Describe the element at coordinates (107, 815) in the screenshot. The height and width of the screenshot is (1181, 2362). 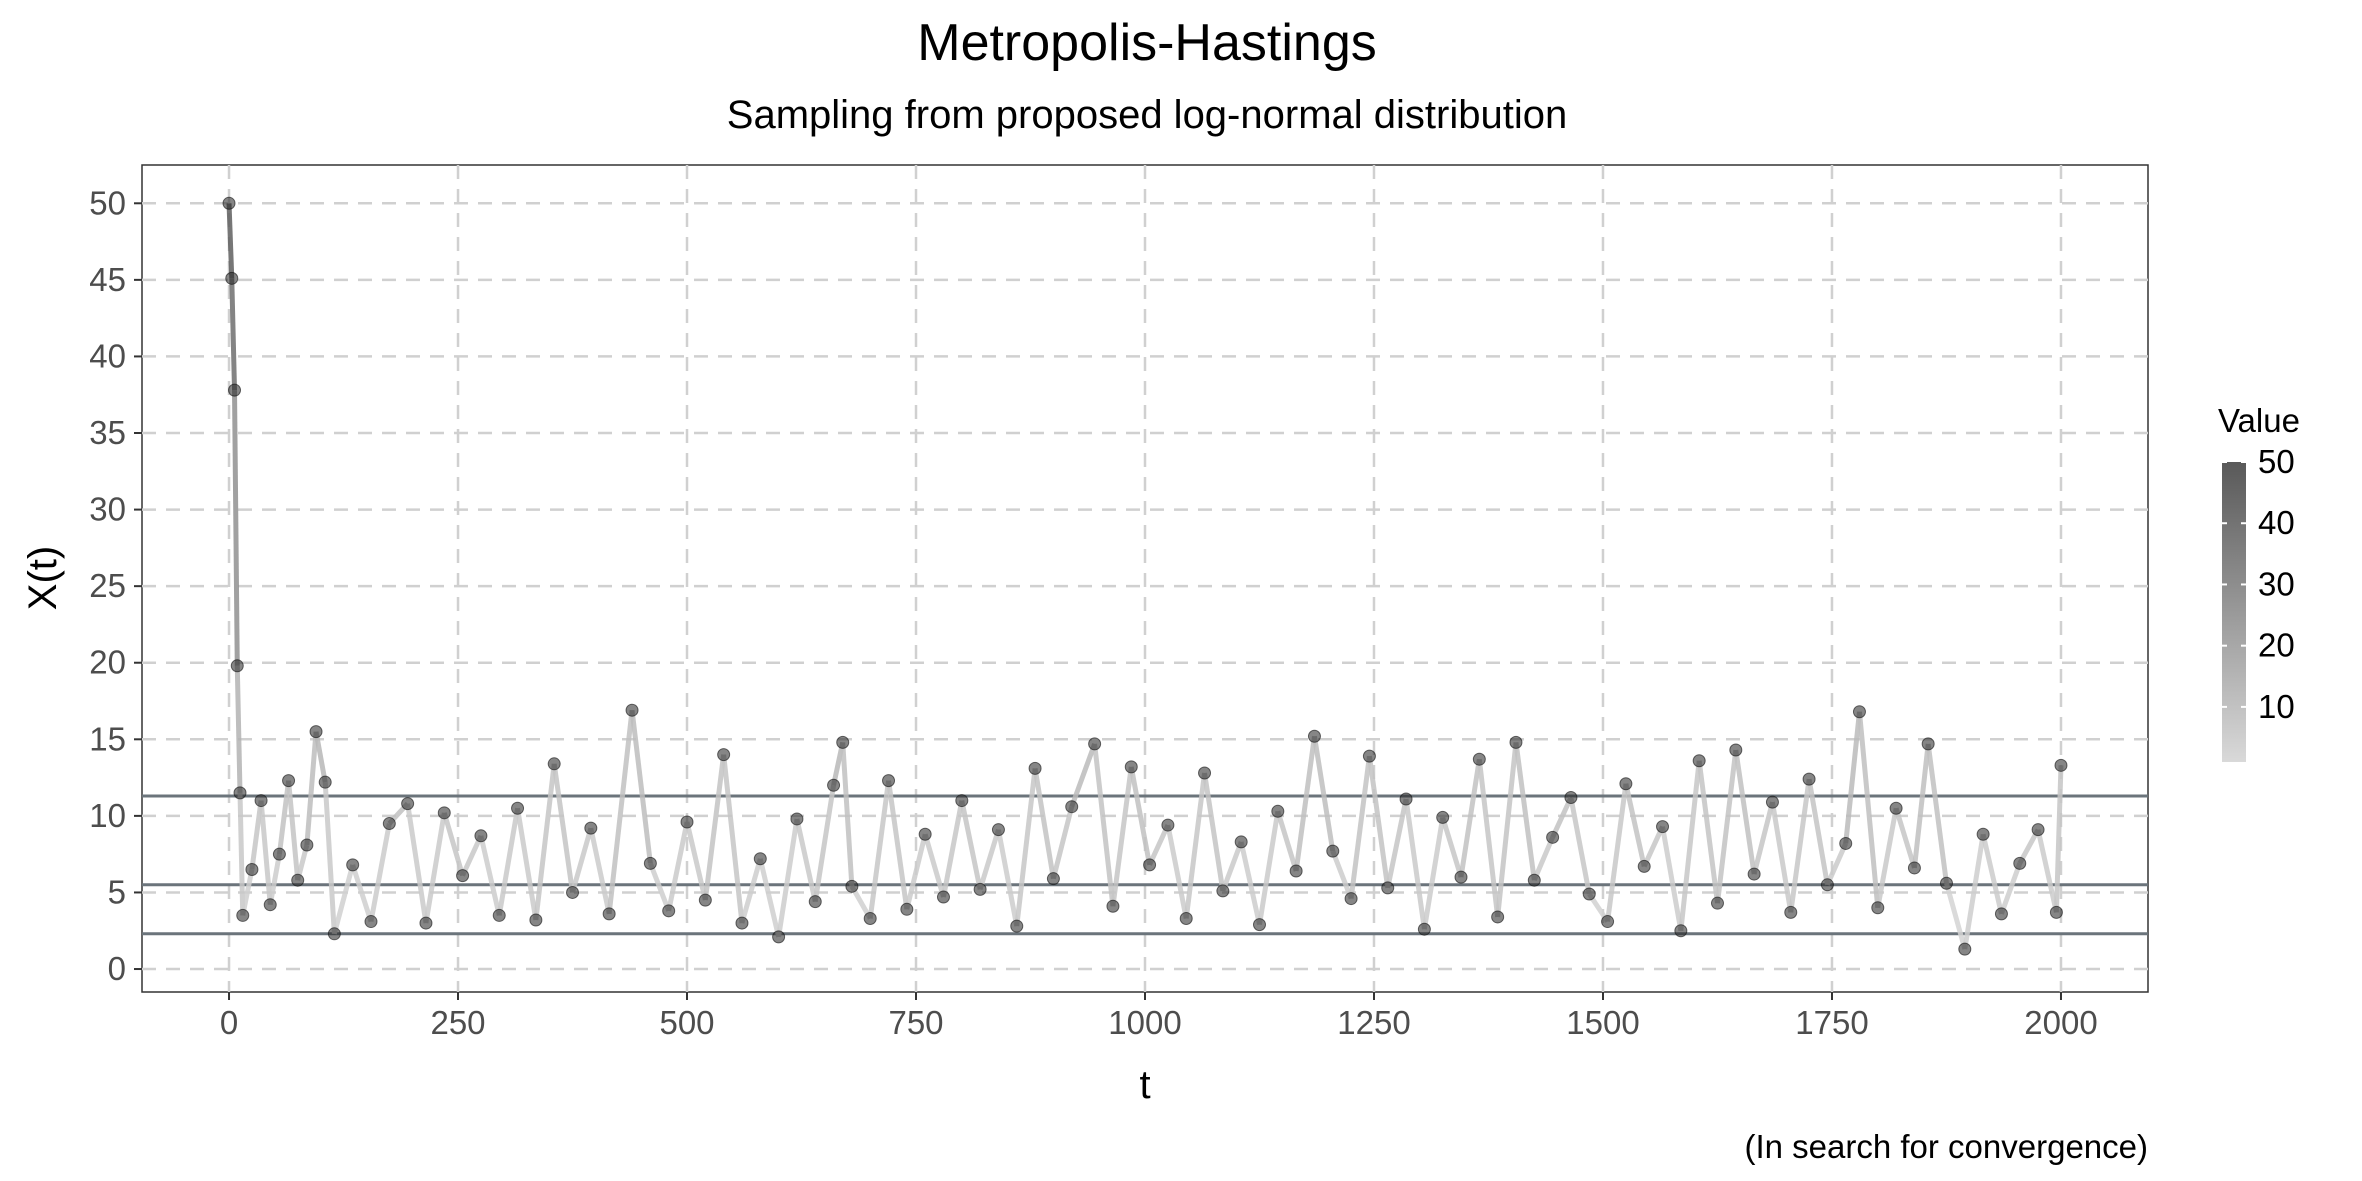
I see `y-tick-label: 10` at that location.